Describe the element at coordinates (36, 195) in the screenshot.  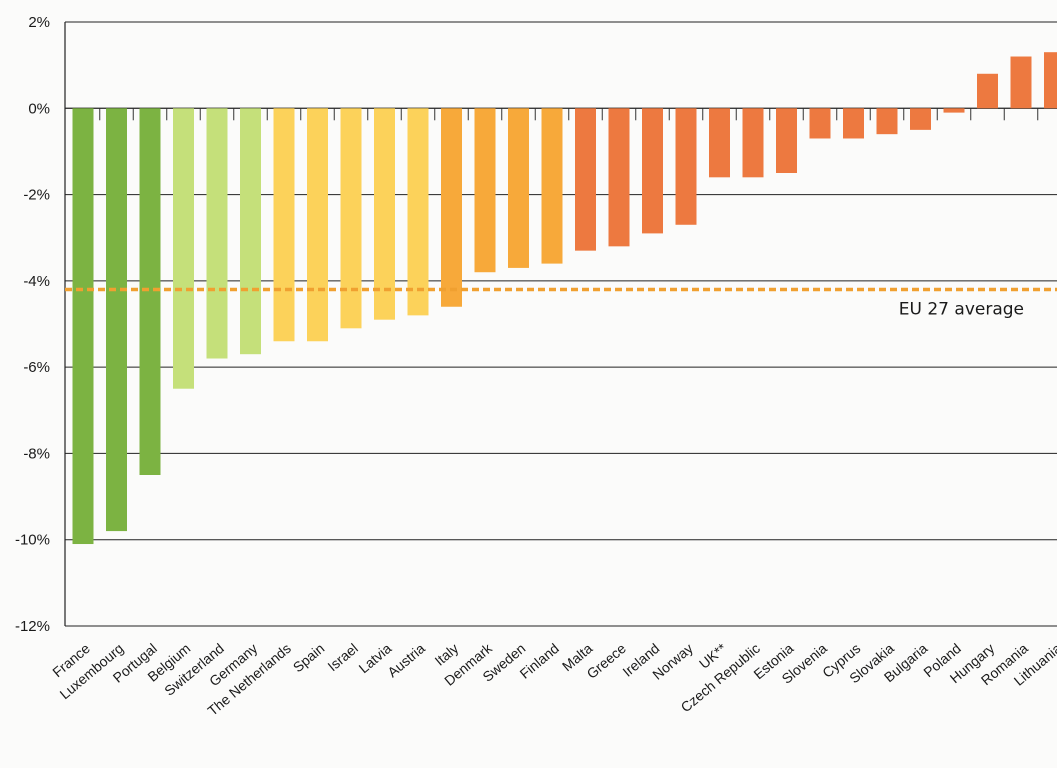
I see `y-tick-label: -2%` at that location.